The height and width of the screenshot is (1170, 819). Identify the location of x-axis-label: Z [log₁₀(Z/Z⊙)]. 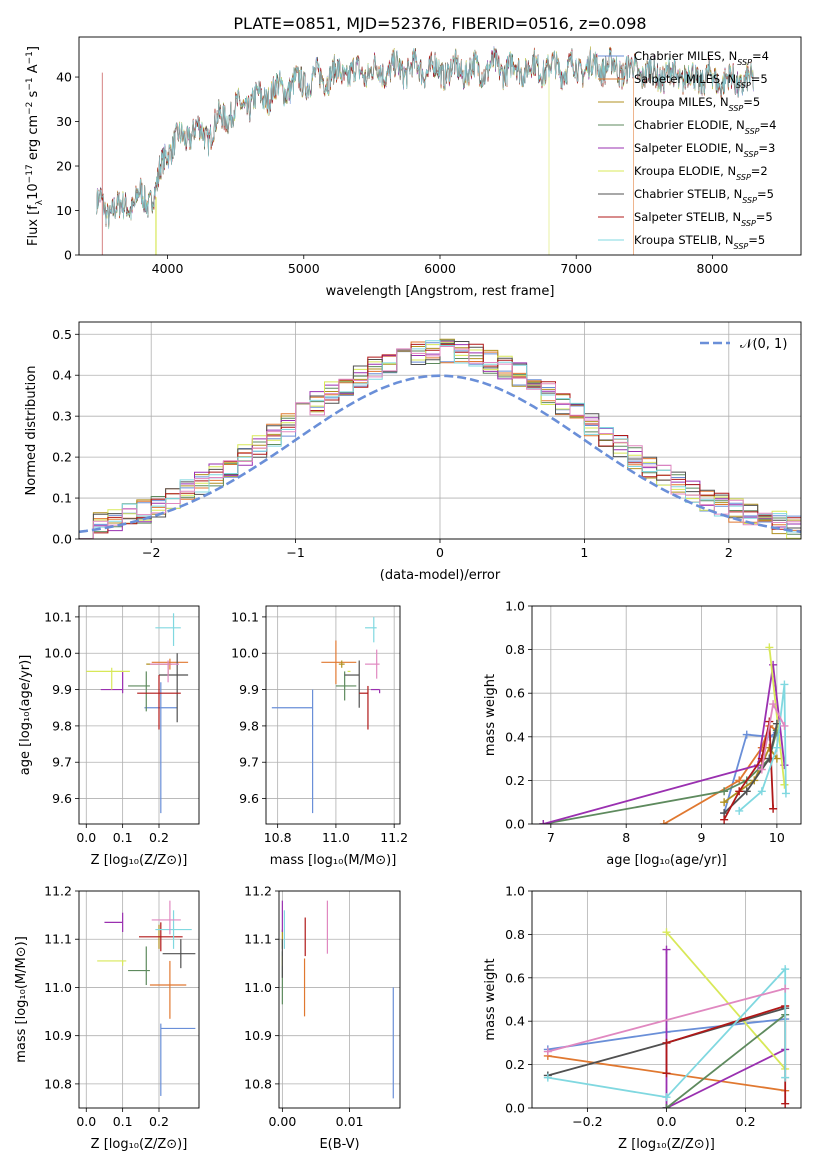
(139, 860).